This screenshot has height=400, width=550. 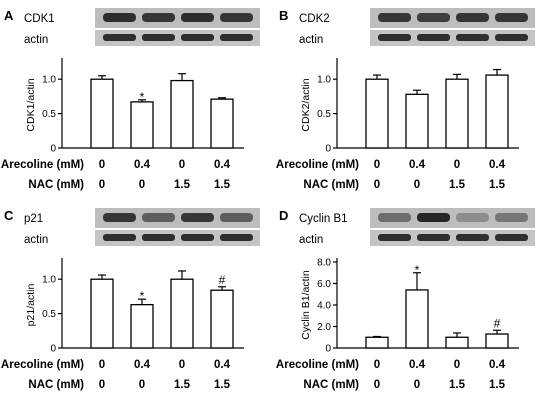 What do you see at coordinates (324, 306) in the screenshot?
I see `y-tick-label: 4.0` at bounding box center [324, 306].